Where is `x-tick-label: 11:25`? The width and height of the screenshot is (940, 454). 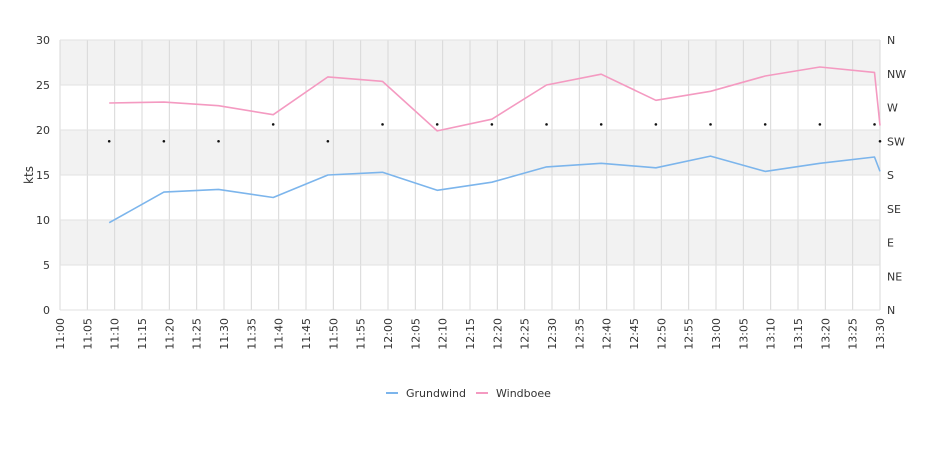 x-tick-label: 11:25 is located at coordinates (197, 334).